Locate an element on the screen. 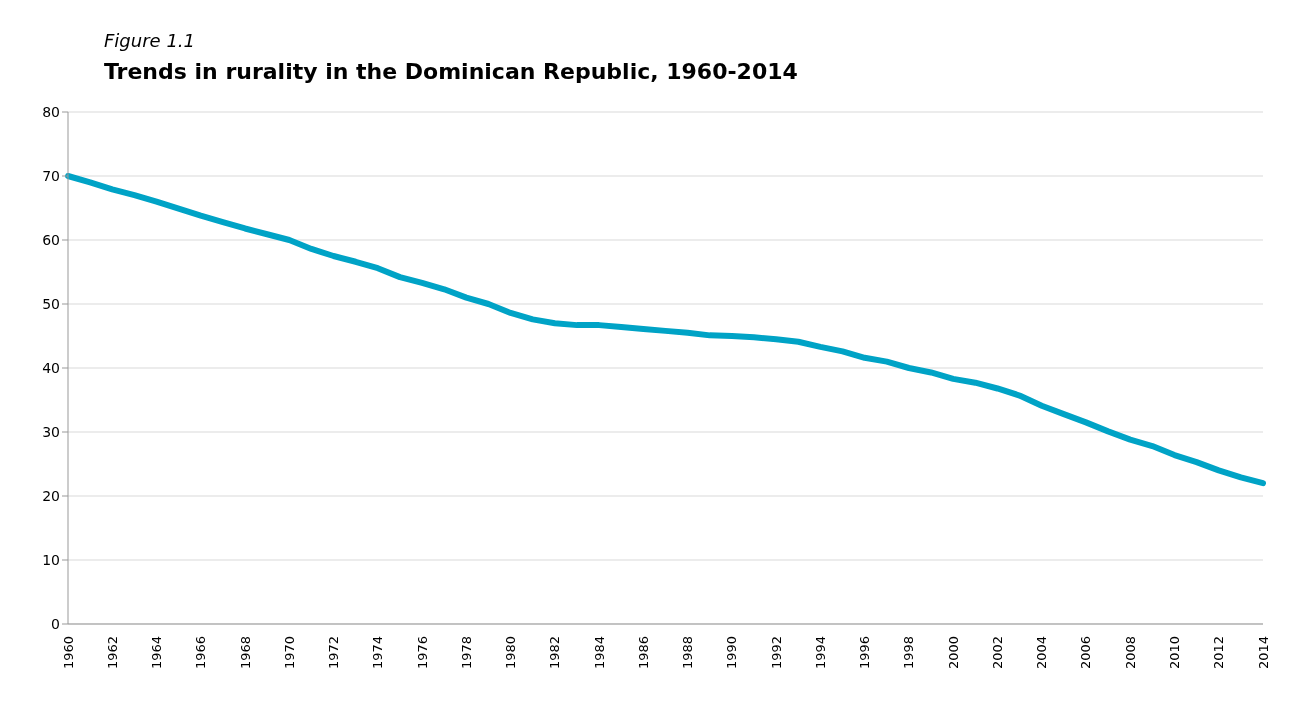 The height and width of the screenshot is (723, 1309). y-tick-label: 10 is located at coordinates (51, 559).